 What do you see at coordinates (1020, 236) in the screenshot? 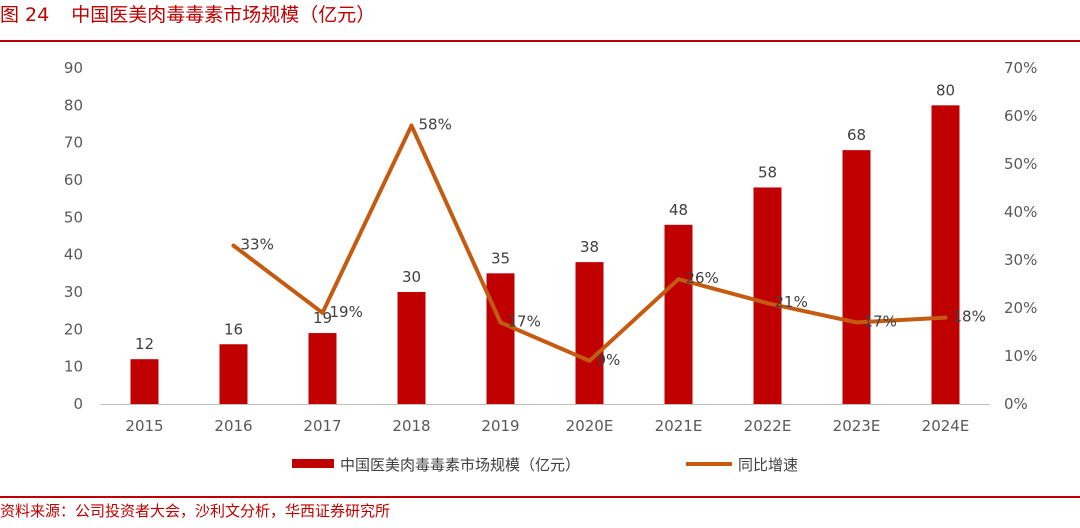
I see `y-right-axis: 0% 10% 20% 30% 40% 50% 60% 70%` at bounding box center [1020, 236].